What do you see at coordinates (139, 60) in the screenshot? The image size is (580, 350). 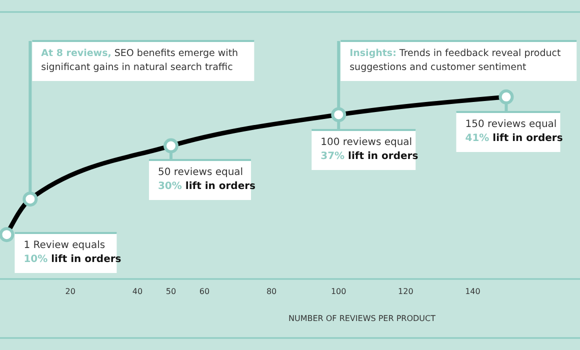 I see `text: At 8 reviews, SEO benefits emerge with significant gains in natural search traffic` at bounding box center [139, 60].